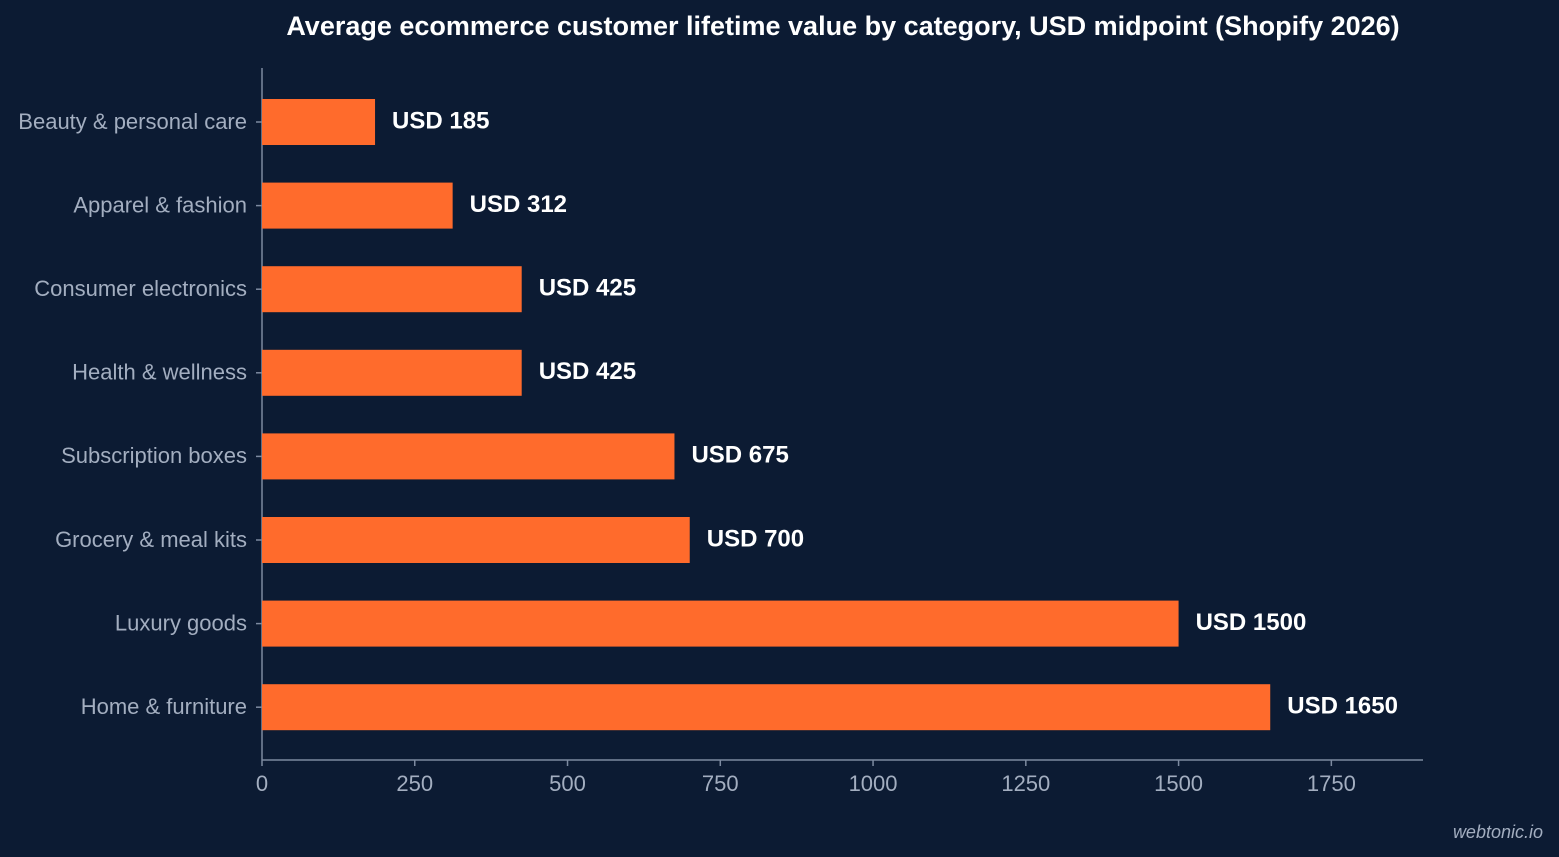  I want to click on y-tick-label: Consumer electronics, so click(140, 288).